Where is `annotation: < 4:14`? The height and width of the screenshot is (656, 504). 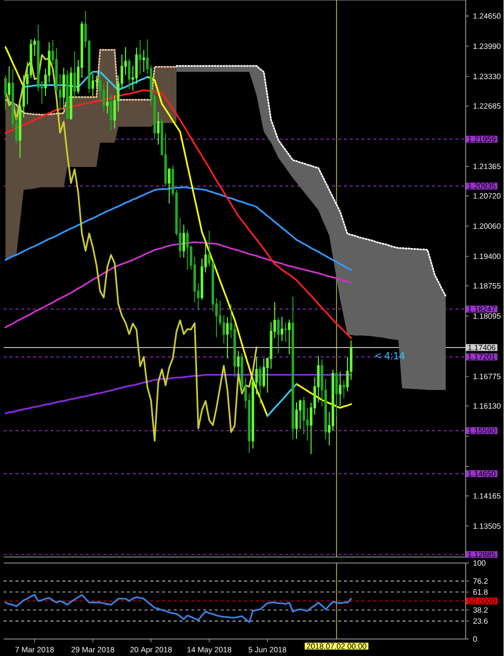 annotation: < 4:14 is located at coordinates (390, 356).